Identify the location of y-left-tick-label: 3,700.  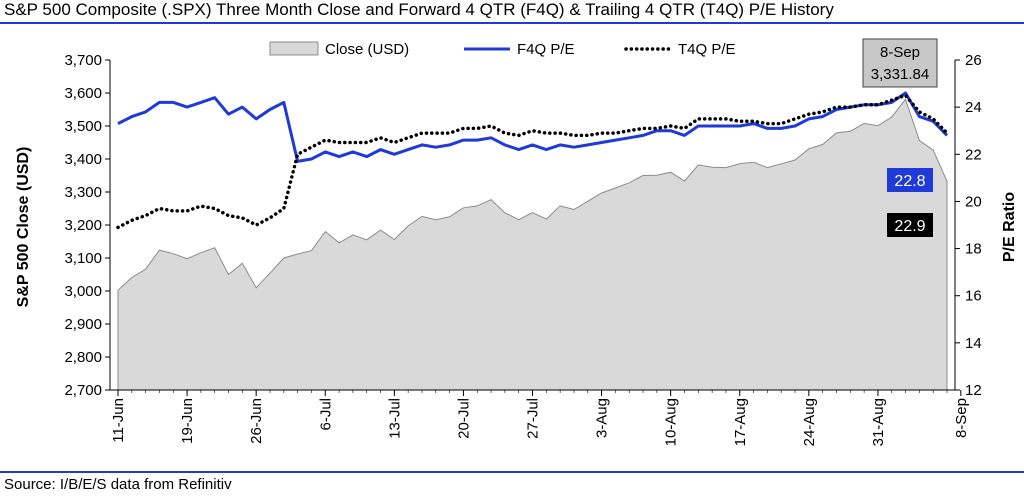
(83, 60).